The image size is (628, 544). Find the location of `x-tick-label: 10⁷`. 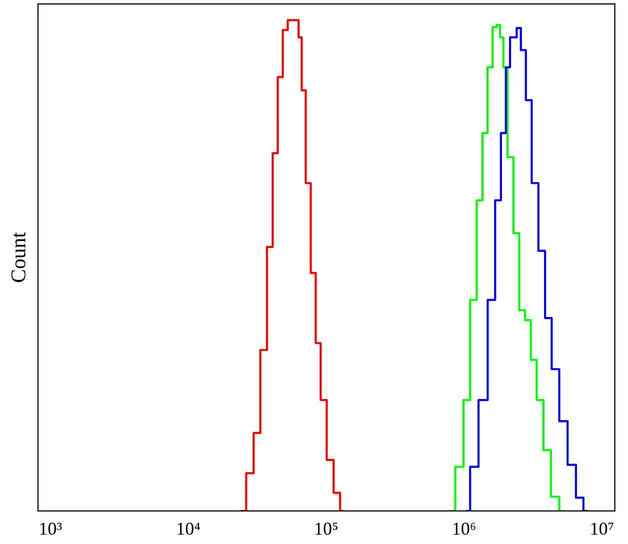

x-tick-label: 10⁷ is located at coordinates (602, 528).